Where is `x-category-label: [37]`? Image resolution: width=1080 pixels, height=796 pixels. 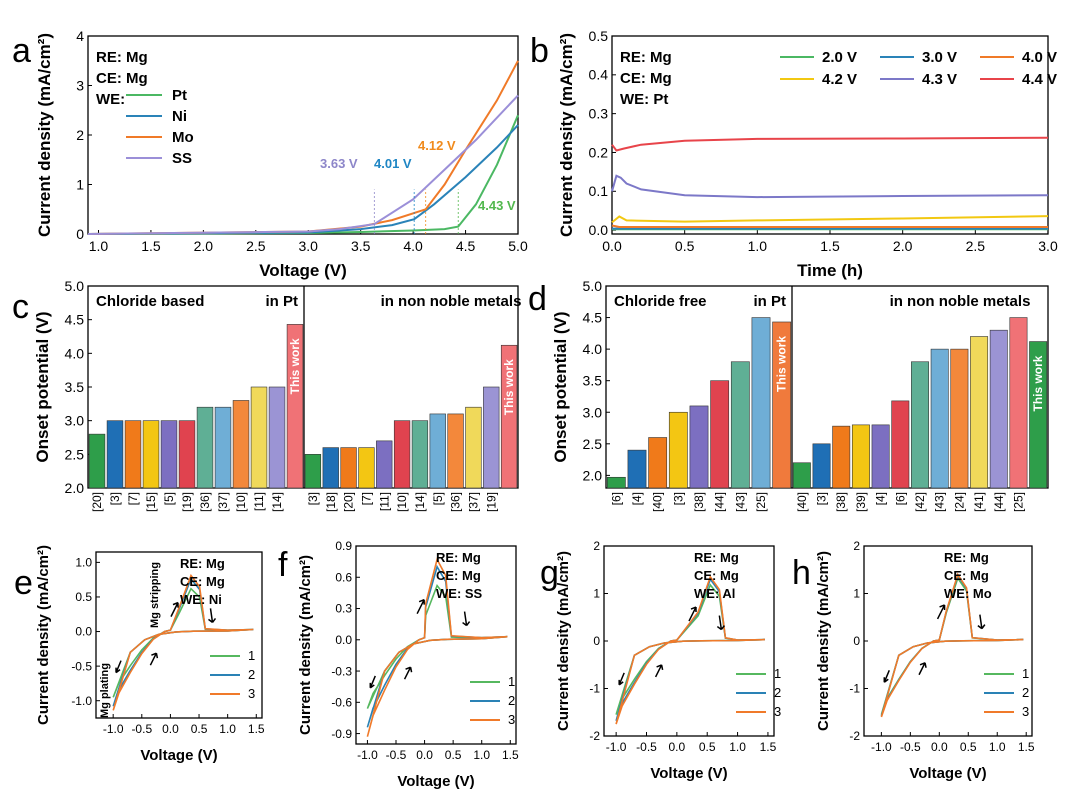
x-category-label: [37] is located at coordinates (223, 502).